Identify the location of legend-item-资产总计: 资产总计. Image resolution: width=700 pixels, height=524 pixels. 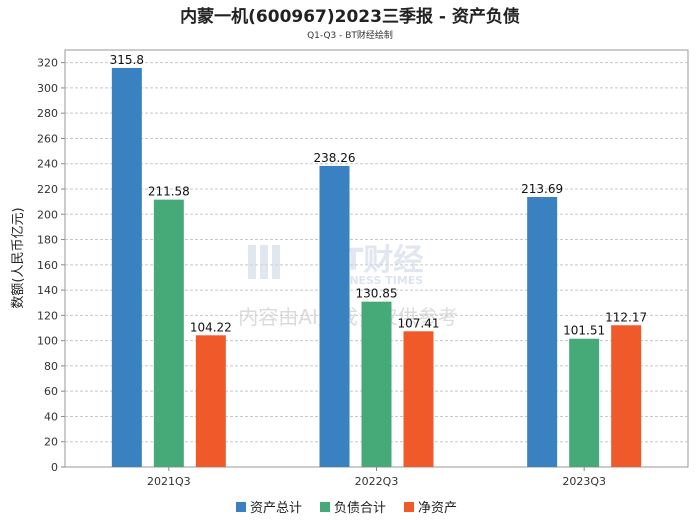
(269, 508).